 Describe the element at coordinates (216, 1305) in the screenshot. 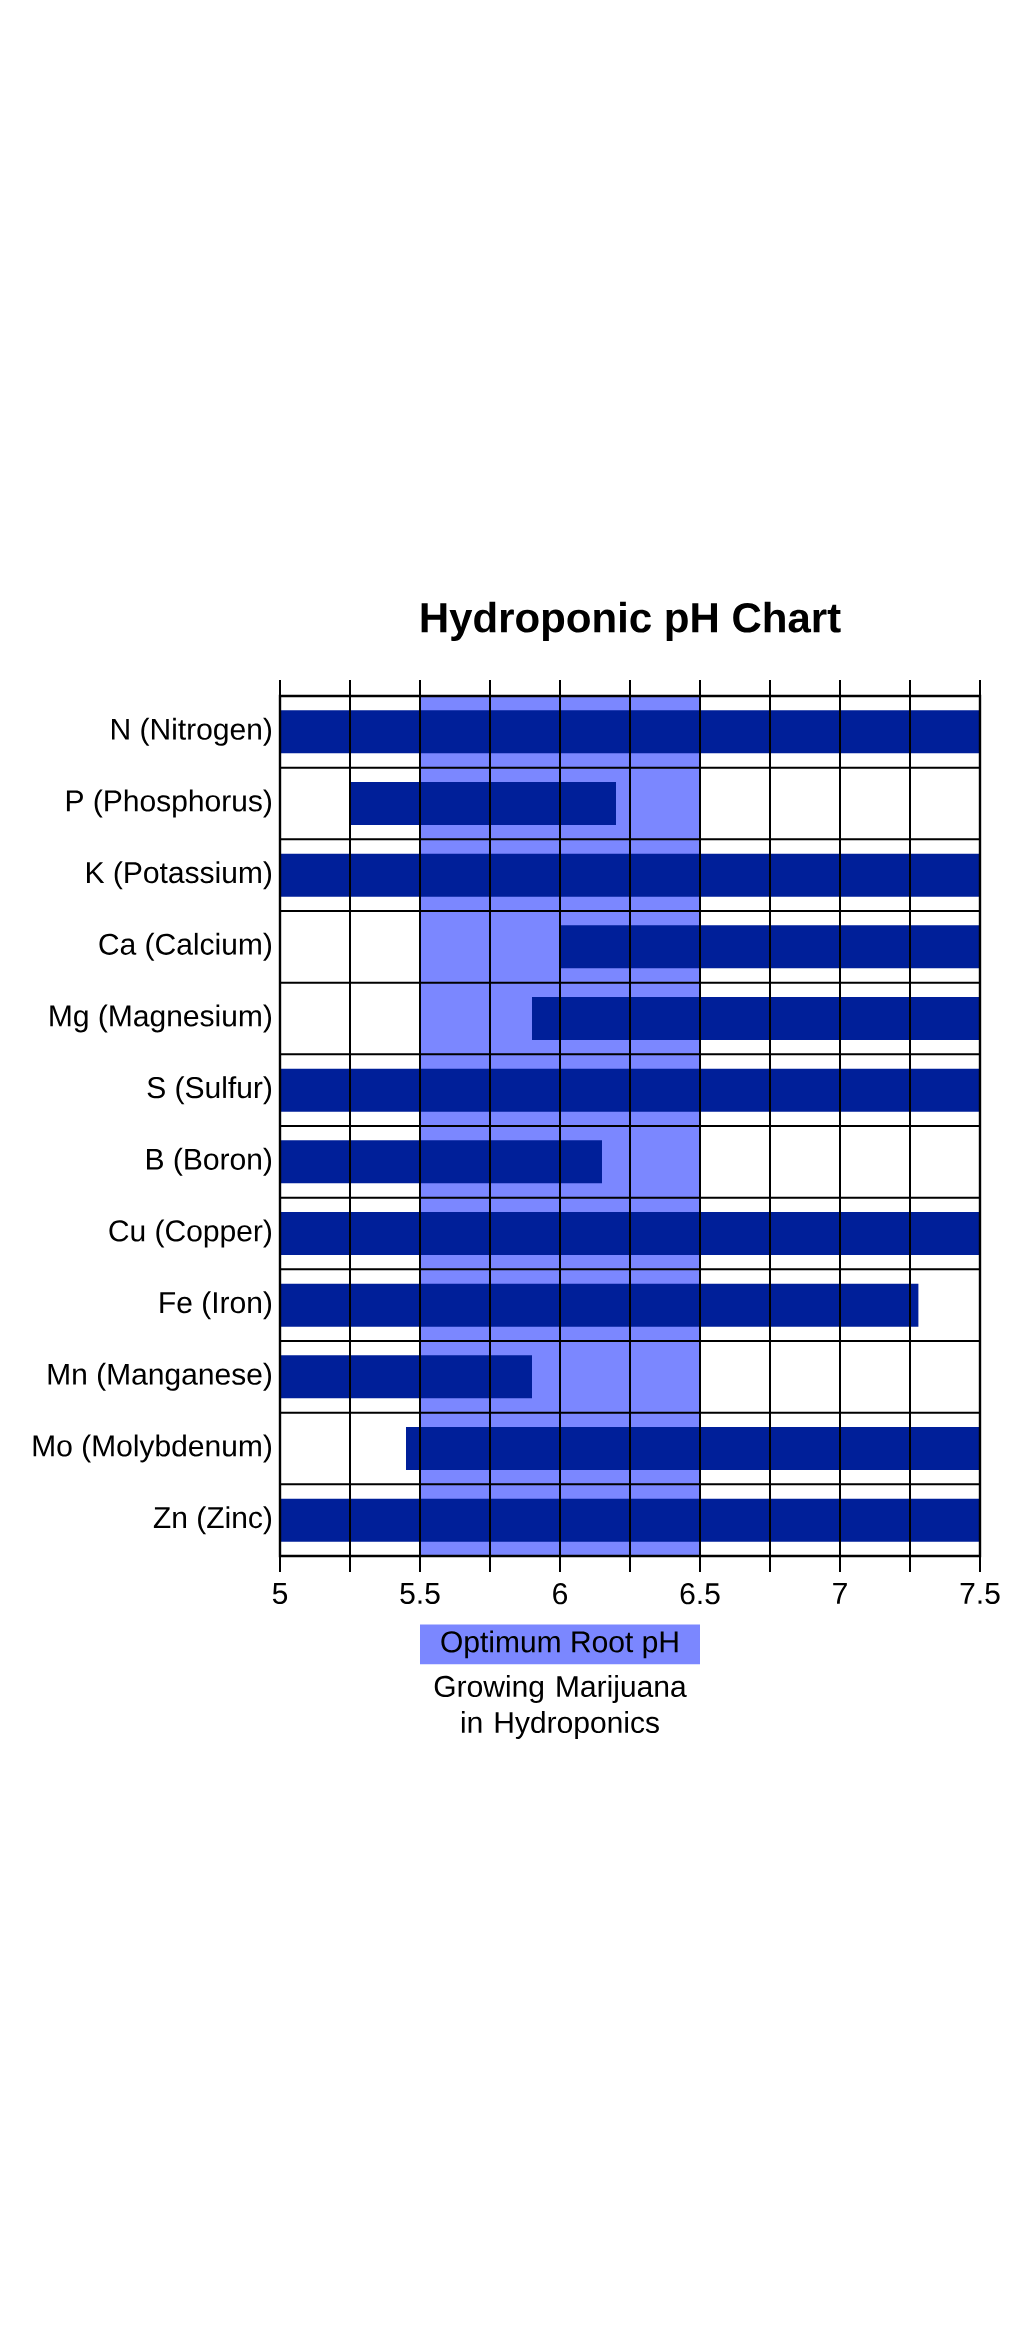

I see `y-tick-label: Fe (Iron)` at that location.